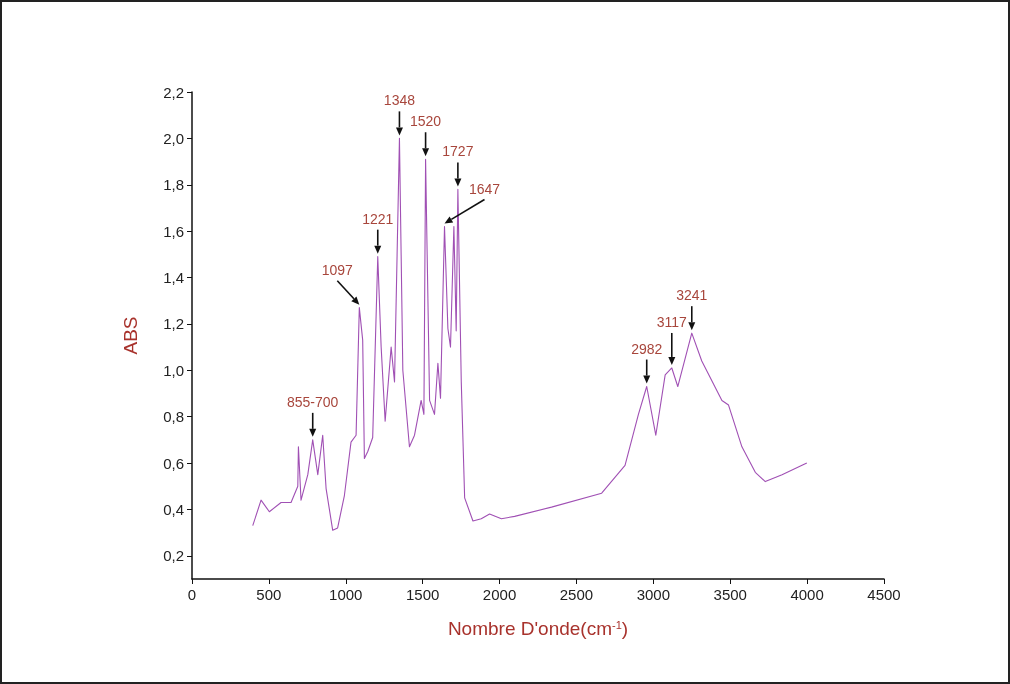 This screenshot has height=684, width=1010. What do you see at coordinates (378, 218) in the screenshot?
I see `annotation: 1221` at bounding box center [378, 218].